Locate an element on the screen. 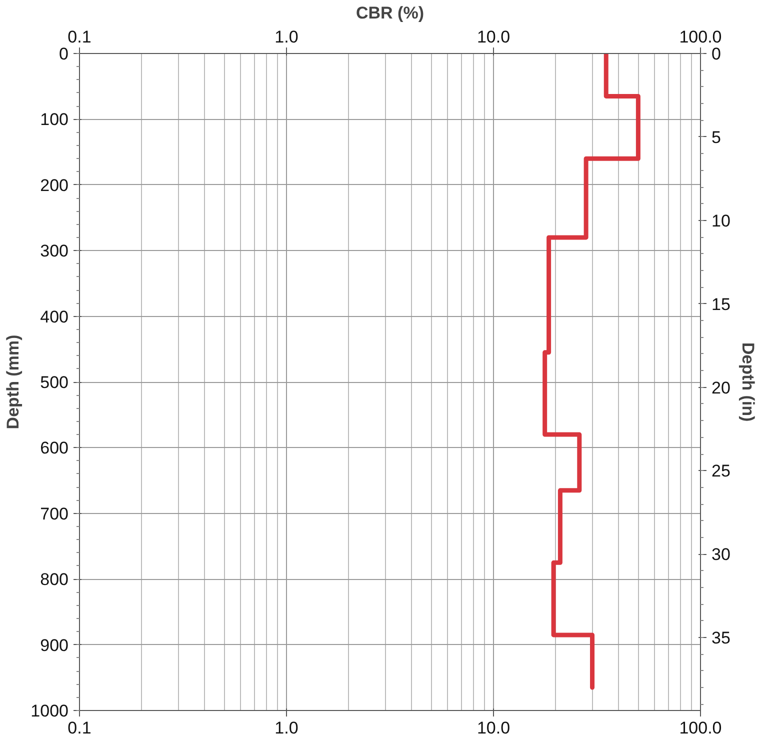 This screenshot has height=742, width=766. text: 100.0 is located at coordinates (700, 728).